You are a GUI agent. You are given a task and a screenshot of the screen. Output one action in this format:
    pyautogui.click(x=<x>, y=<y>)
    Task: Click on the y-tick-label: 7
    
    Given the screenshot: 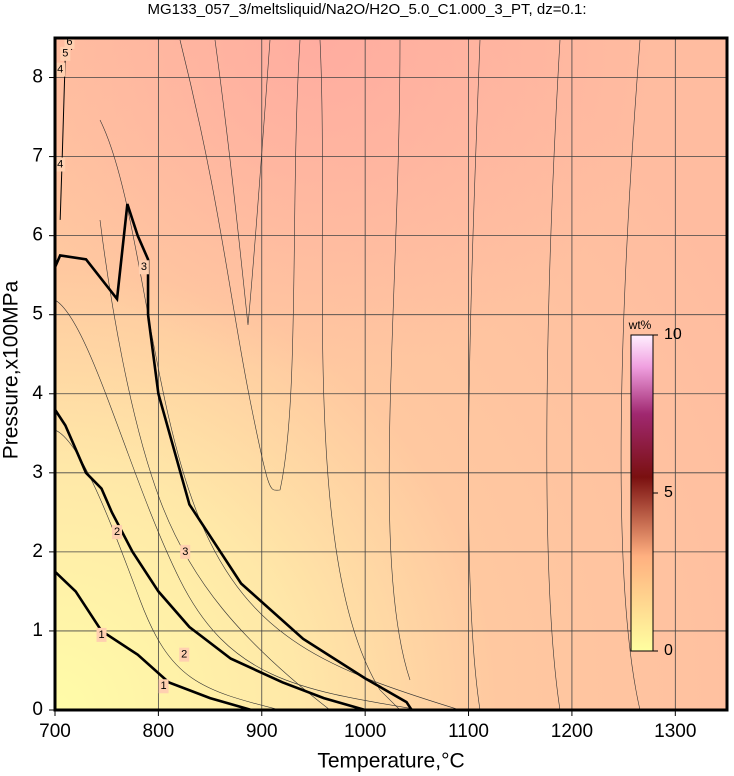 What is the action you would take?
    pyautogui.click(x=37, y=156)
    